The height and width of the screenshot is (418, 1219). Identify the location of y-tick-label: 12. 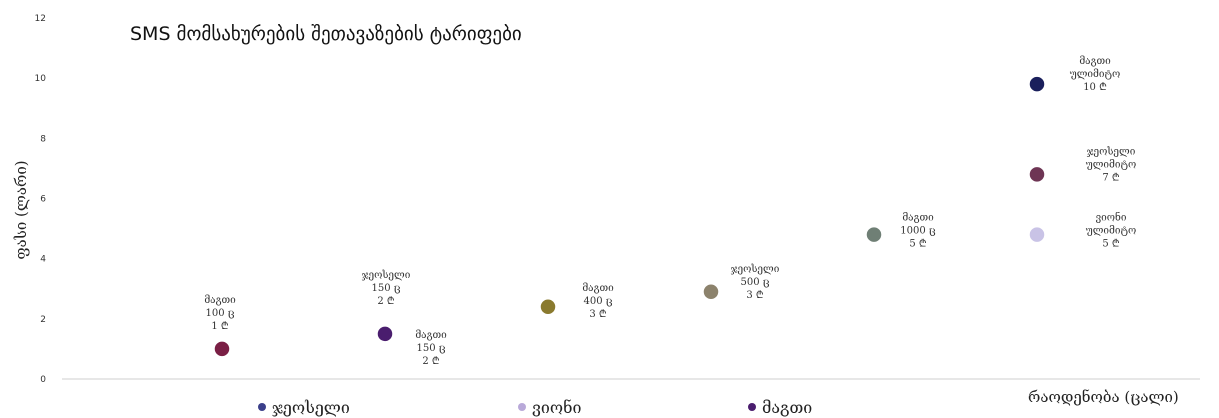
(40, 19).